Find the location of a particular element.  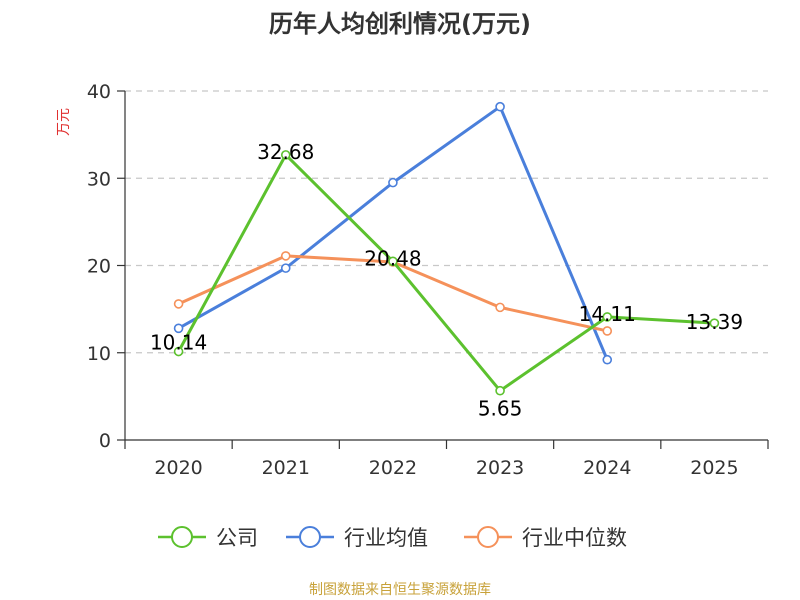

y-tick-label: 40 is located at coordinates (99, 92).